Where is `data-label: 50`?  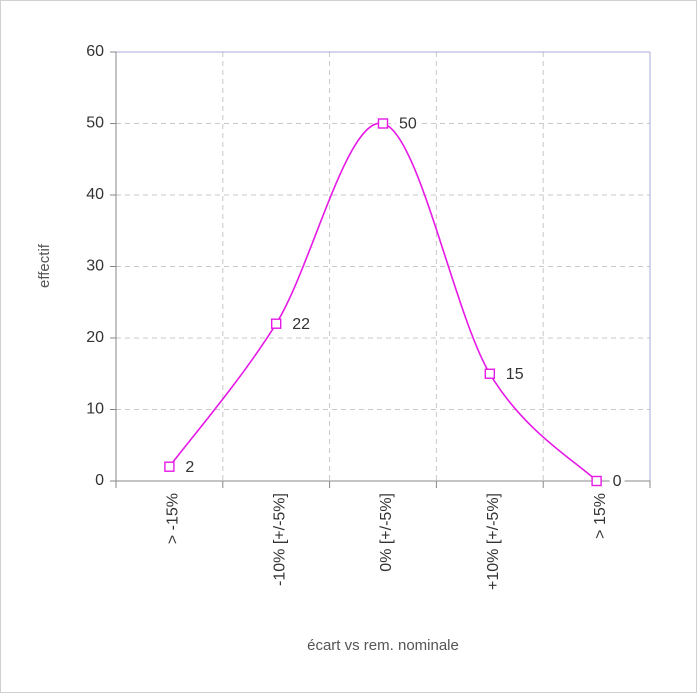 data-label: 50 is located at coordinates (408, 124).